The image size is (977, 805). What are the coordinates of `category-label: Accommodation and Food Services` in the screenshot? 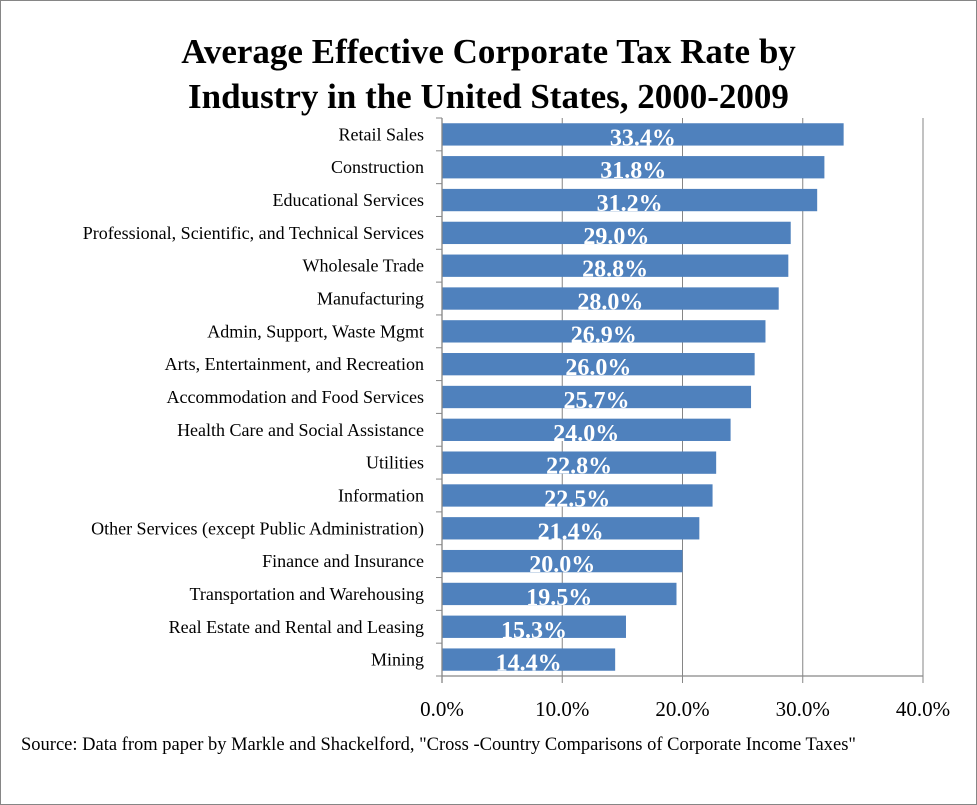 It's located at (295, 397).